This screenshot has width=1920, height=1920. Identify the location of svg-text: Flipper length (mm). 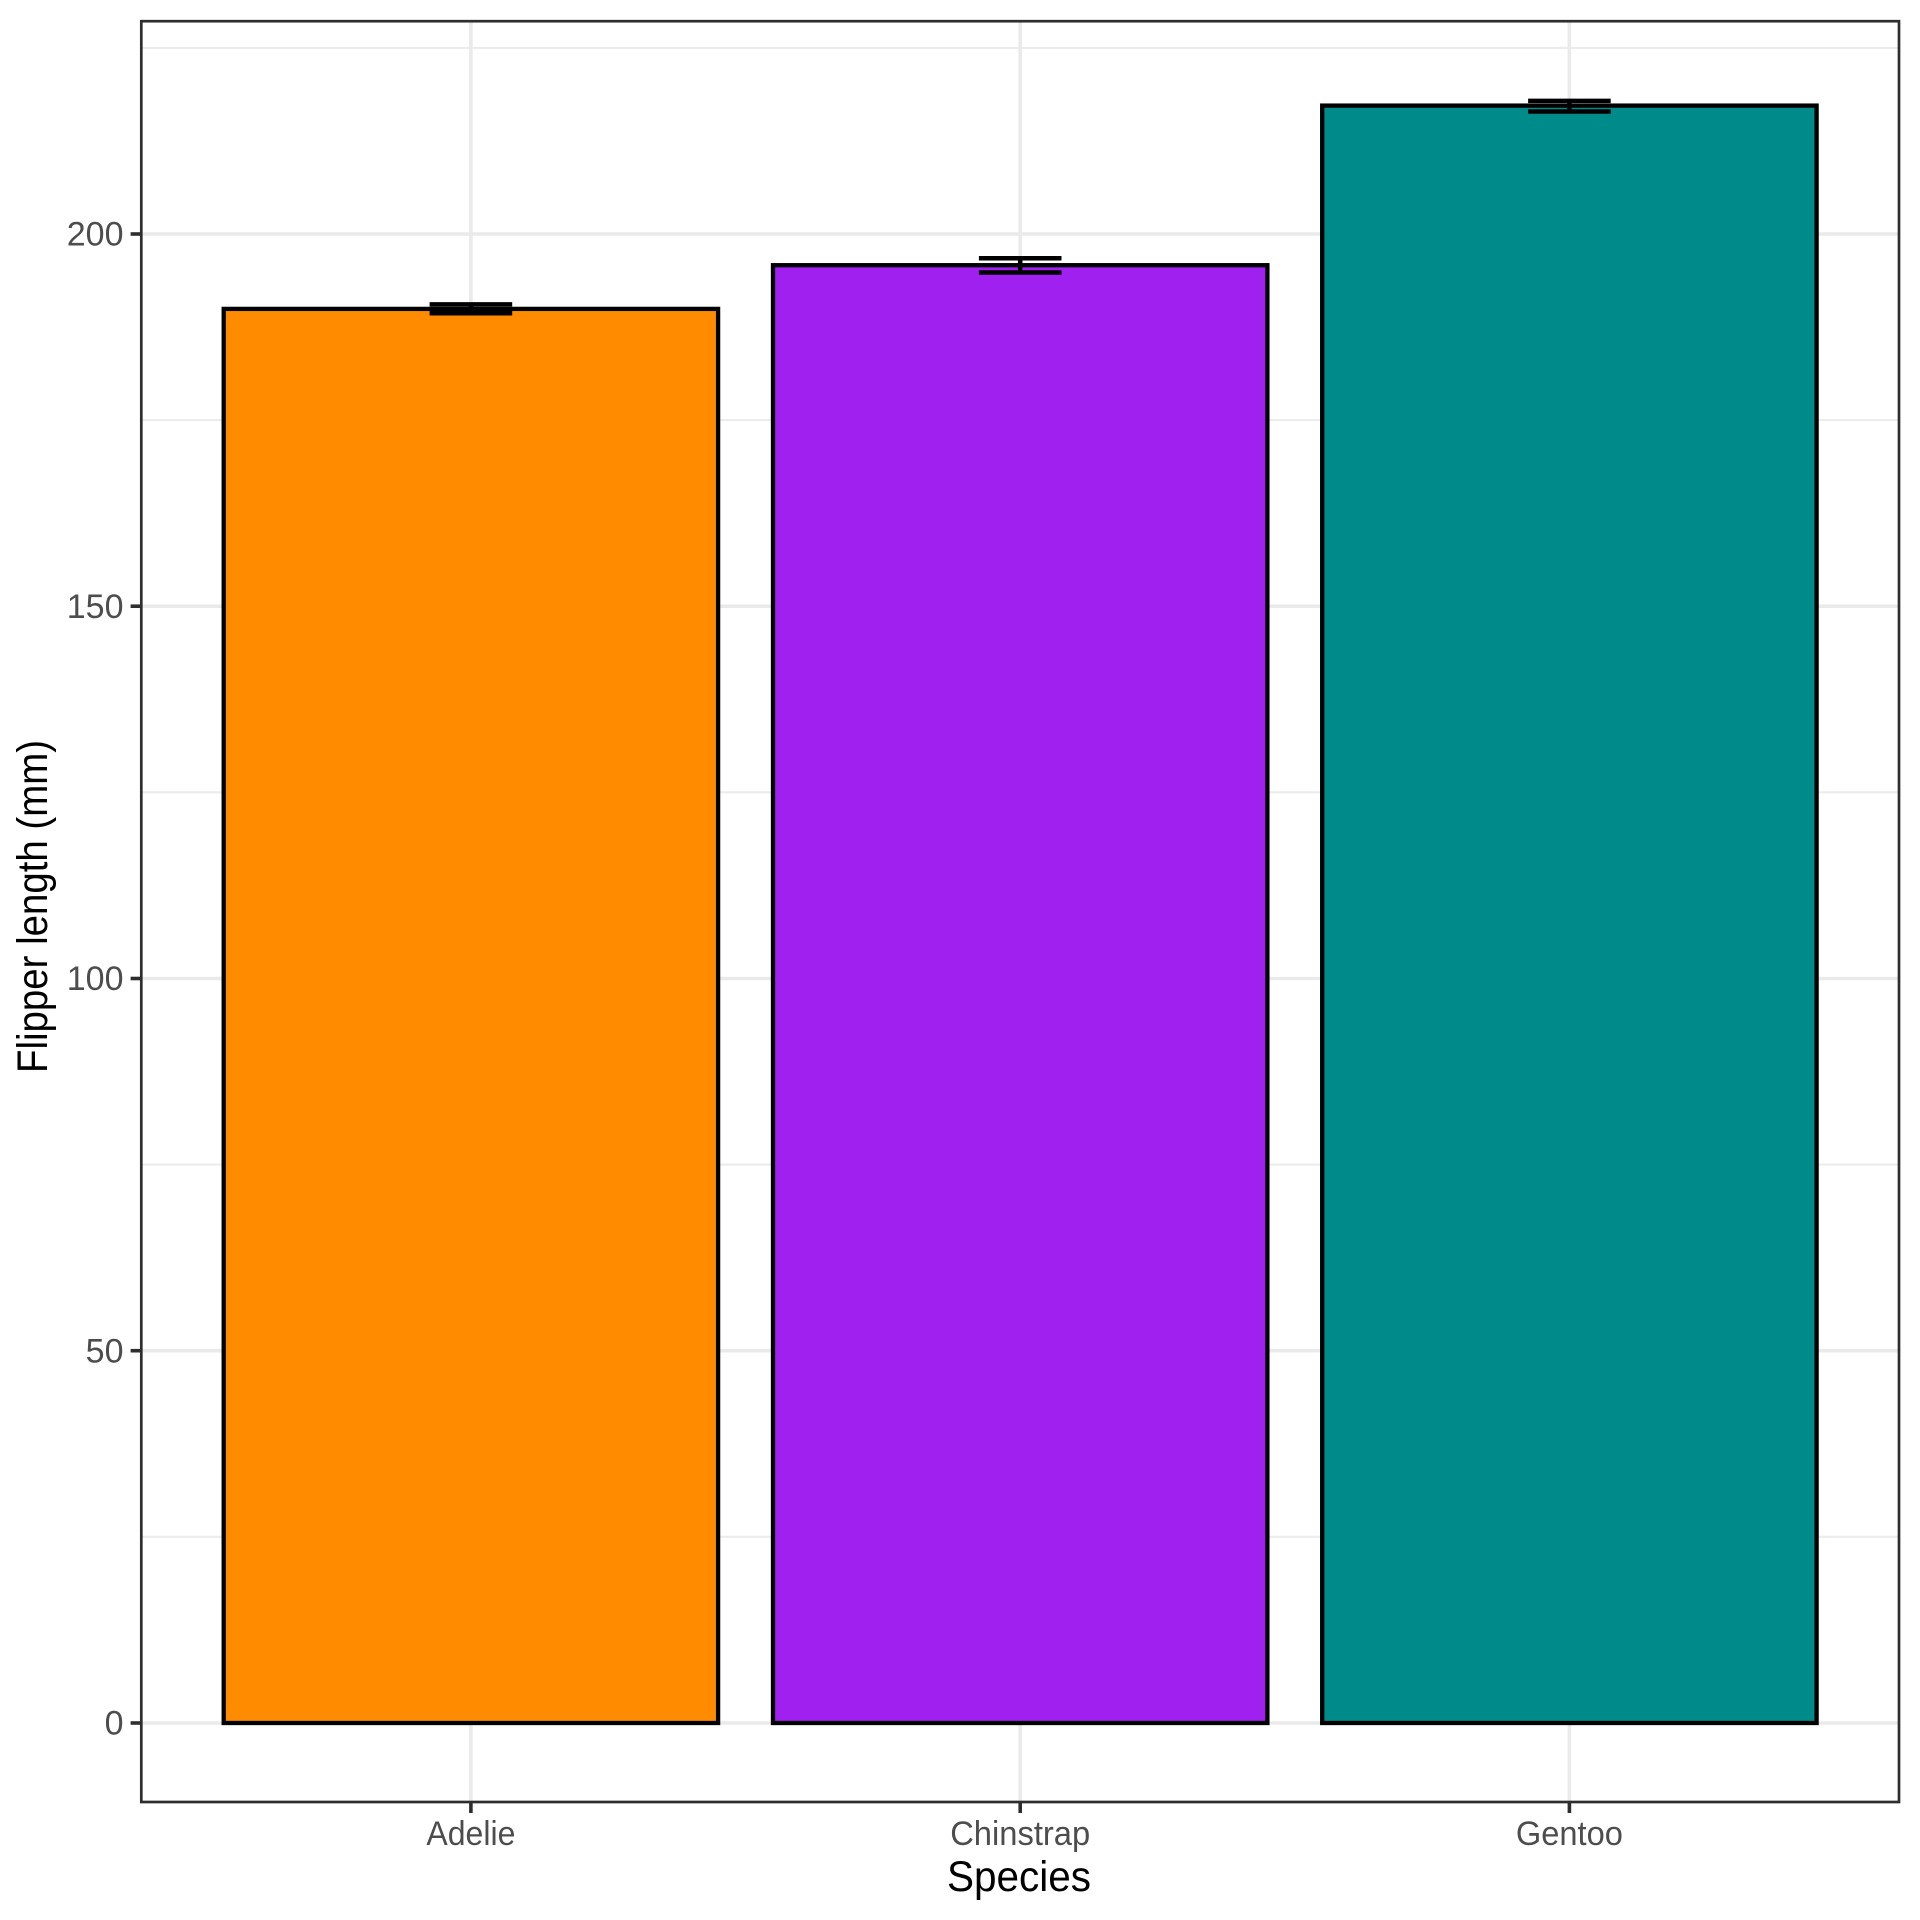
(33, 906).